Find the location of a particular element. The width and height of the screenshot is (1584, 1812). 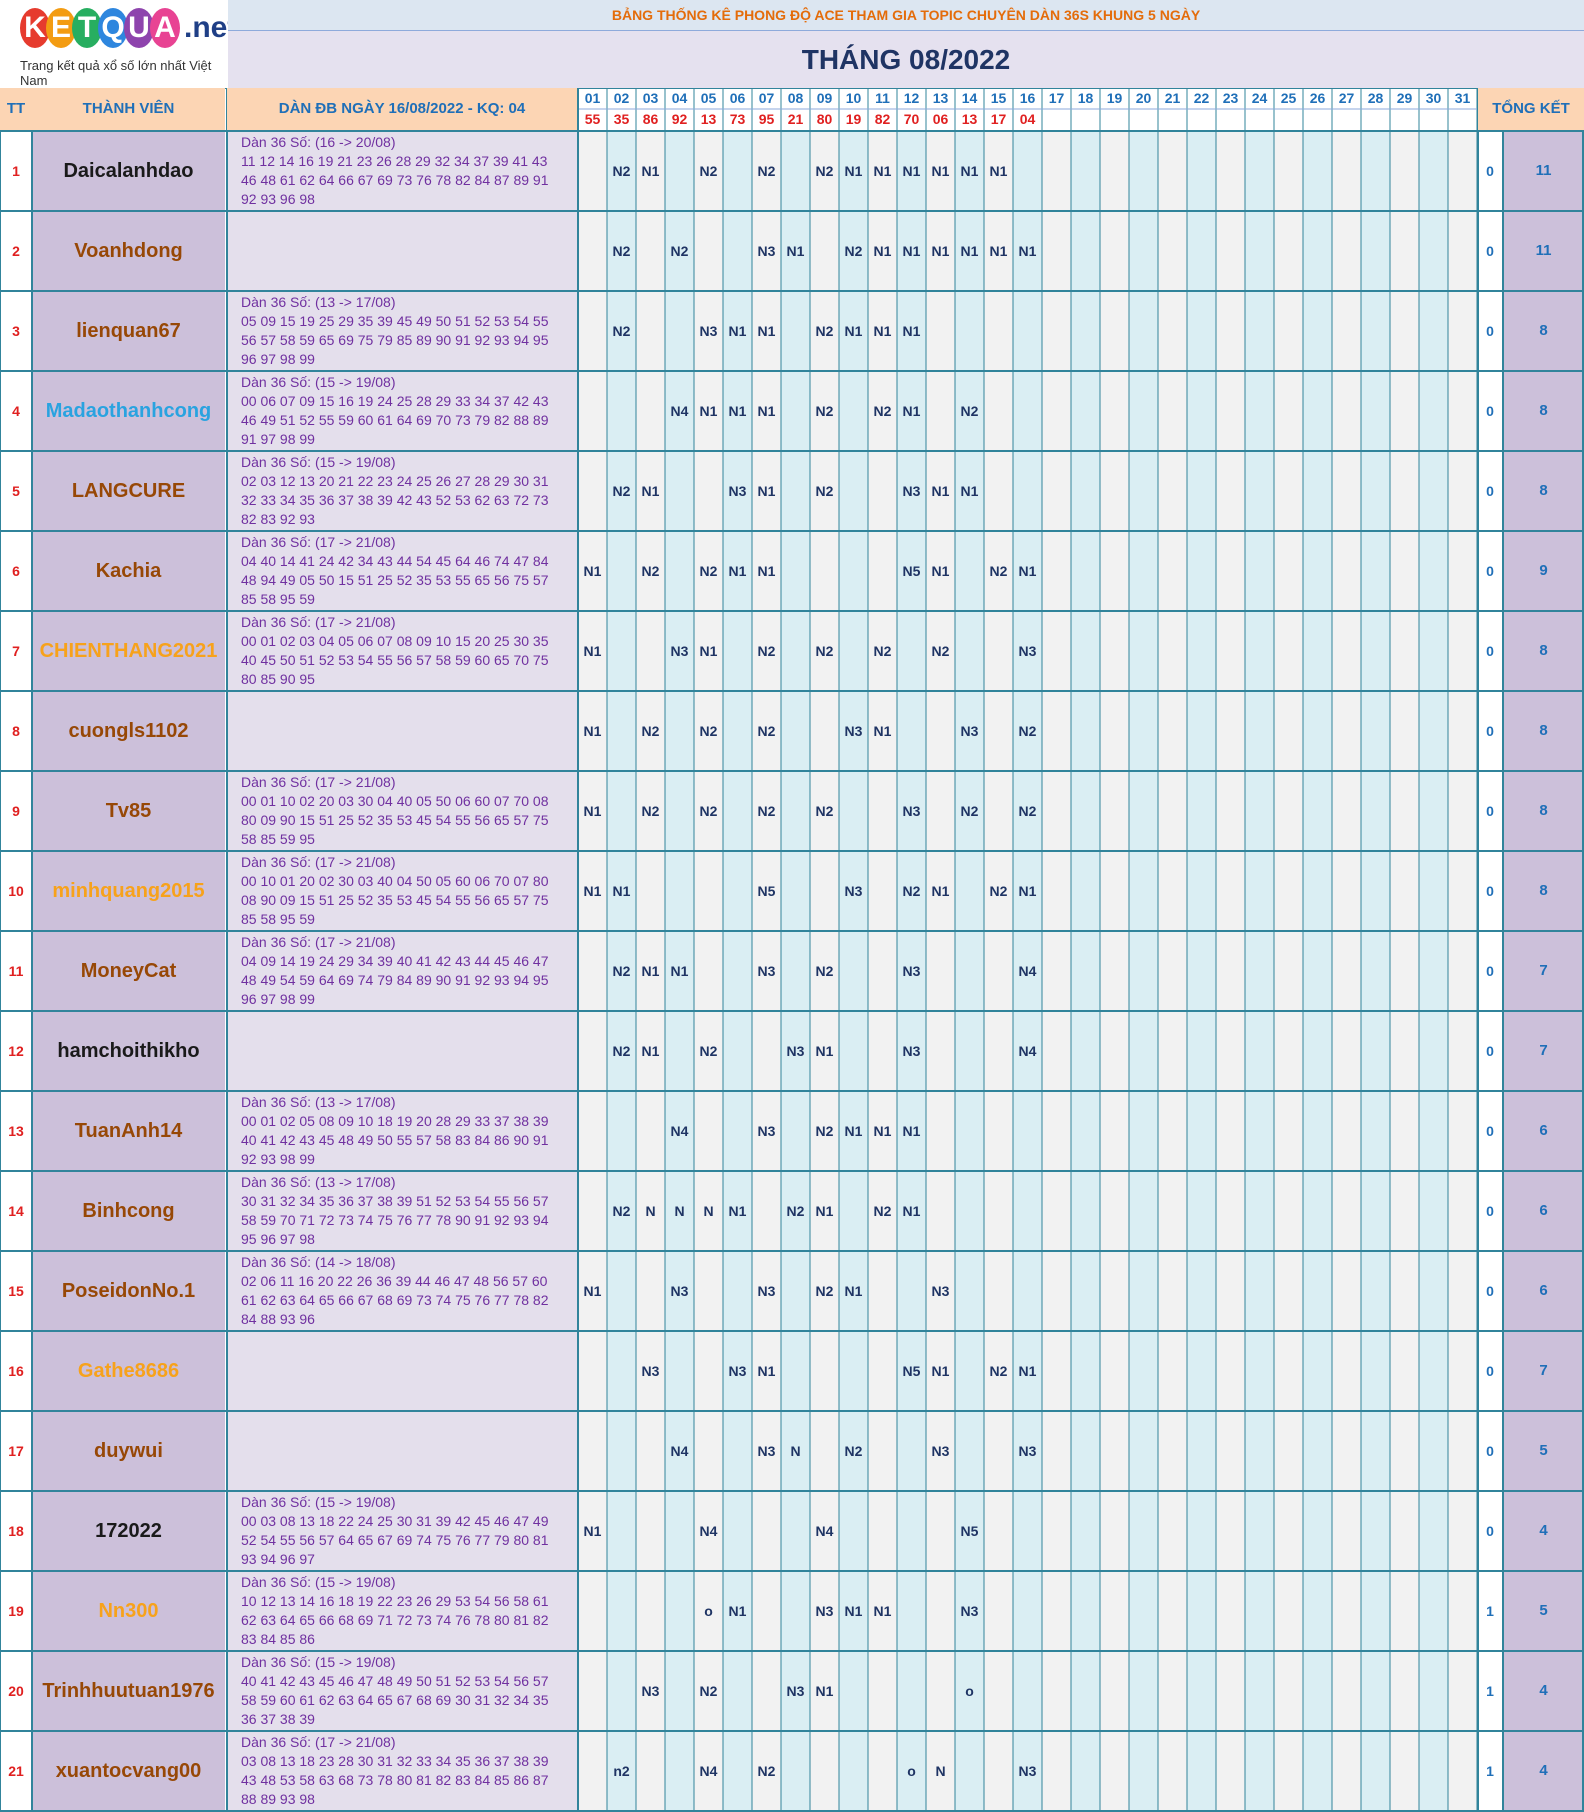

member-name: PoseidonNo.1 is located at coordinates (128, 1291).